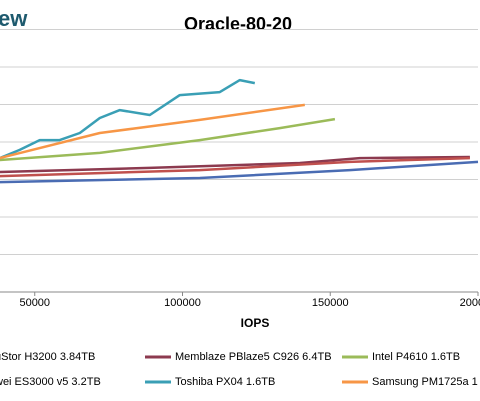 This screenshot has height=401, width=480. What do you see at coordinates (330, 303) in the screenshot?
I see `x-tick-label: 150000` at bounding box center [330, 303].